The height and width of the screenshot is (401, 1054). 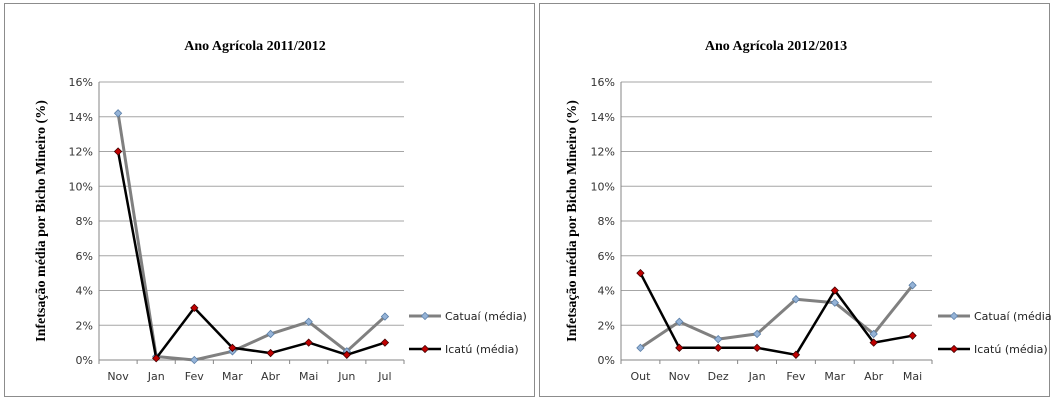 I want to click on chart-title: Ano Agrícola 2012/2013, so click(x=776, y=46).